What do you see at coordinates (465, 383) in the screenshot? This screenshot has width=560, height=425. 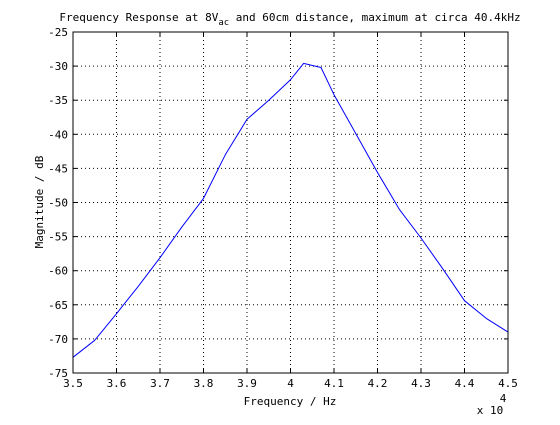 I see `x-tick-label: 4.4` at bounding box center [465, 383].